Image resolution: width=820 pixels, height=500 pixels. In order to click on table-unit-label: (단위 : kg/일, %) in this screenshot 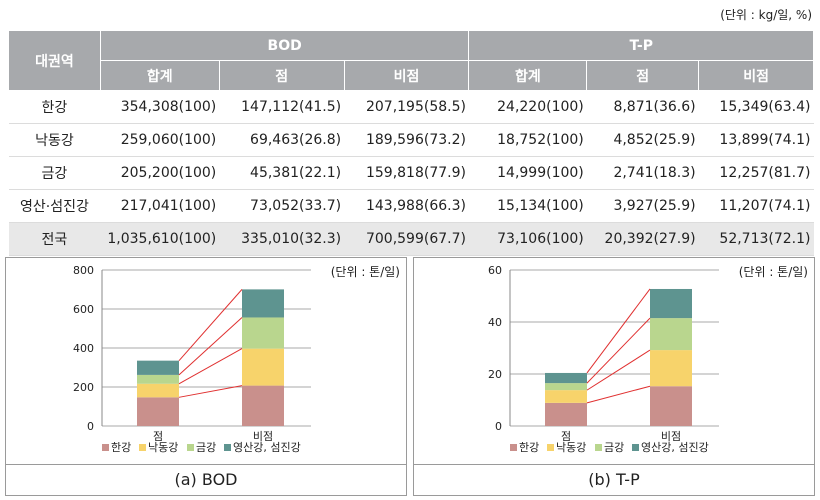, I will do `click(766, 15)`.